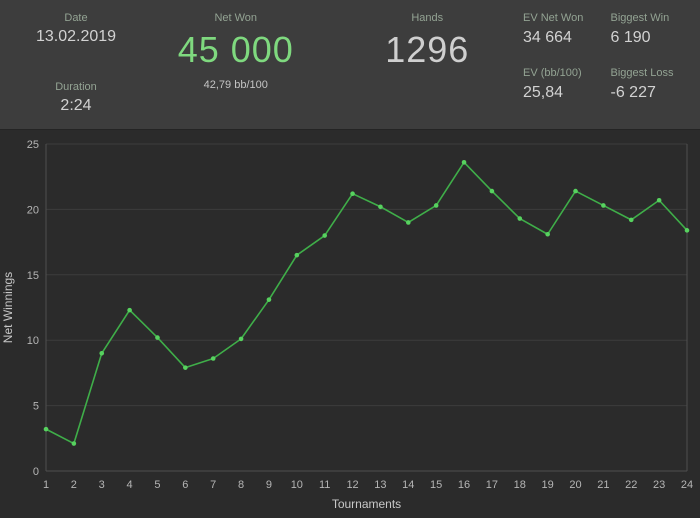 The height and width of the screenshot is (518, 700). I want to click on svg-text: 23, so click(659, 485).